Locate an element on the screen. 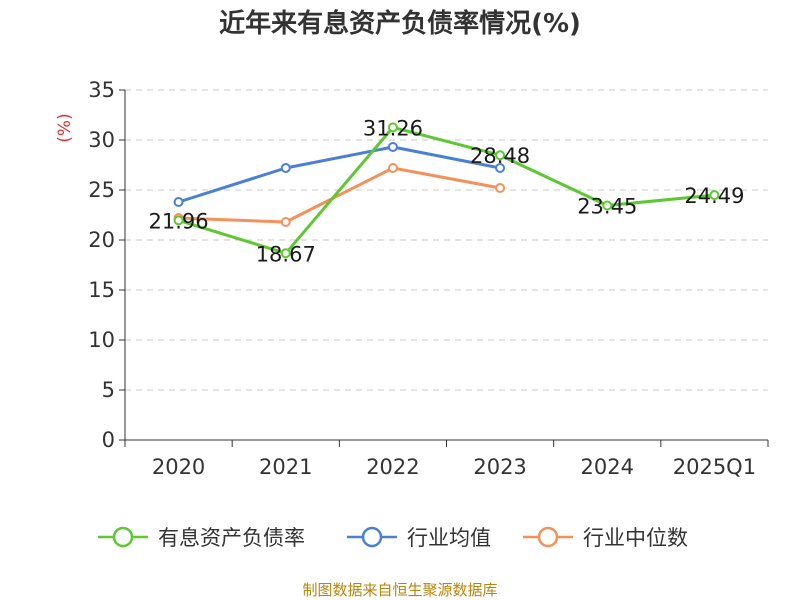 Image resolution: width=800 pixels, height=600 pixels. y-tick-label: 5 is located at coordinates (108, 390).